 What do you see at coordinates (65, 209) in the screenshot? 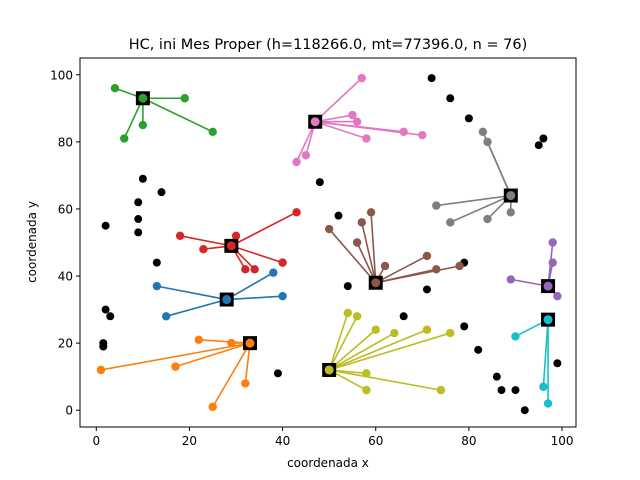
I see `y-tick-label: 60` at bounding box center [65, 209].